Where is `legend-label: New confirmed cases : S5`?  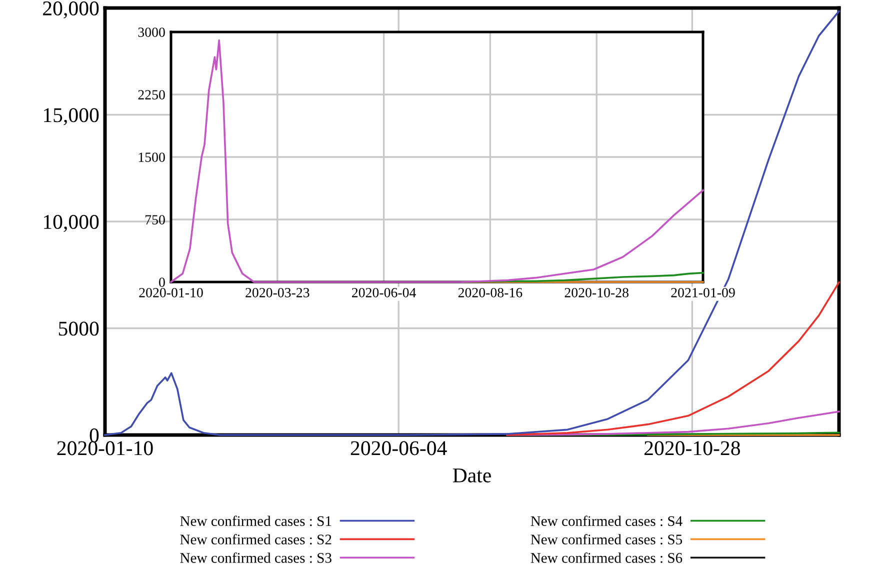 legend-label: New confirmed cases : S5 is located at coordinates (606, 539).